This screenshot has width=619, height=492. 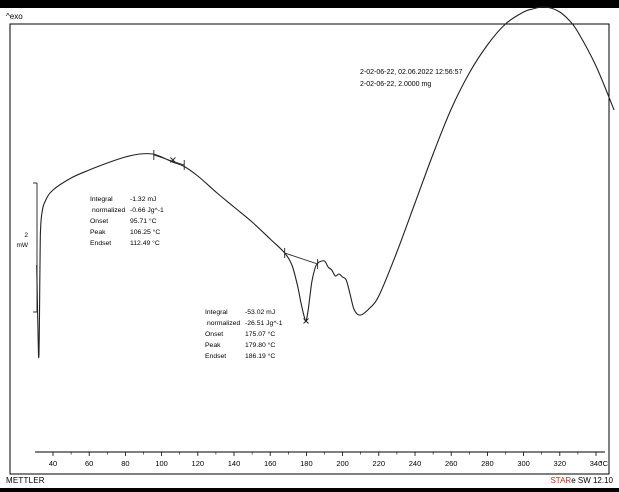 I want to click on x-tick-label: 160, so click(x=270, y=463).